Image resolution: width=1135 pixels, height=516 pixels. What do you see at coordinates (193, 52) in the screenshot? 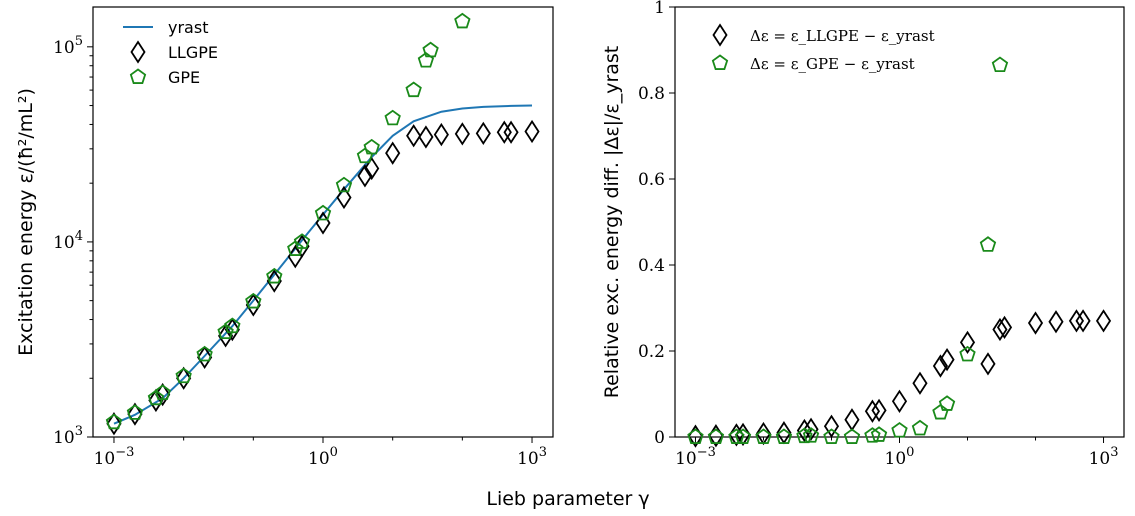
I see `legend-entry-label: LLGPE` at bounding box center [193, 52].